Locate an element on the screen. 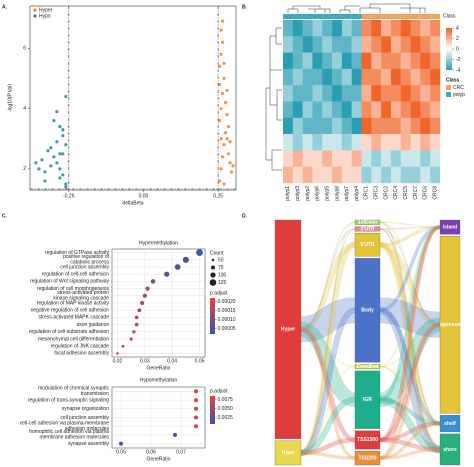 Image resolution: width=474 pixels, height=467 pixels. x-axis-label: deltaBeta is located at coordinates (132, 203).